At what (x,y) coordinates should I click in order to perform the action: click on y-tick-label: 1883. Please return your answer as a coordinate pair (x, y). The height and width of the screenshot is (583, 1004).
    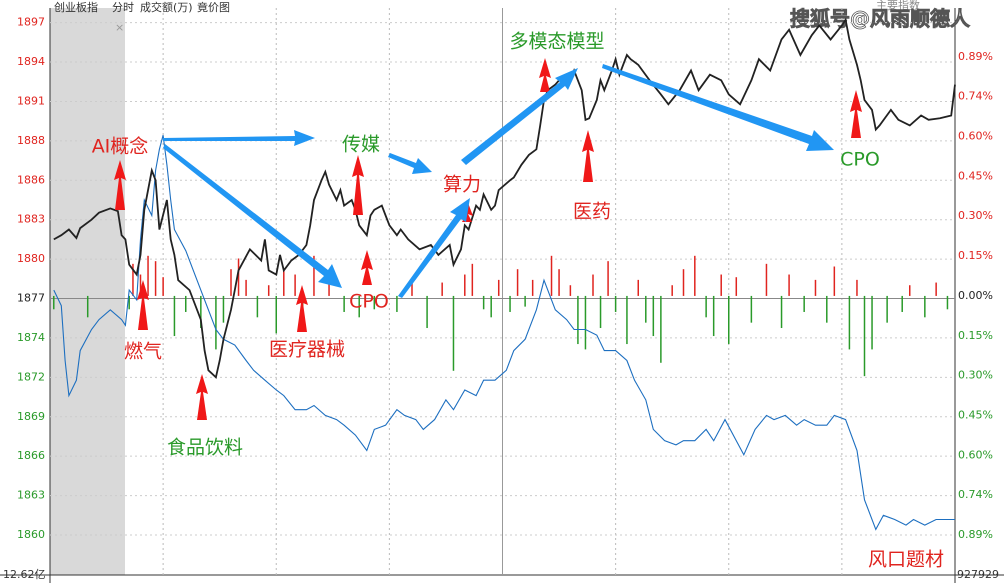
    Looking at the image, I should click on (31, 219).